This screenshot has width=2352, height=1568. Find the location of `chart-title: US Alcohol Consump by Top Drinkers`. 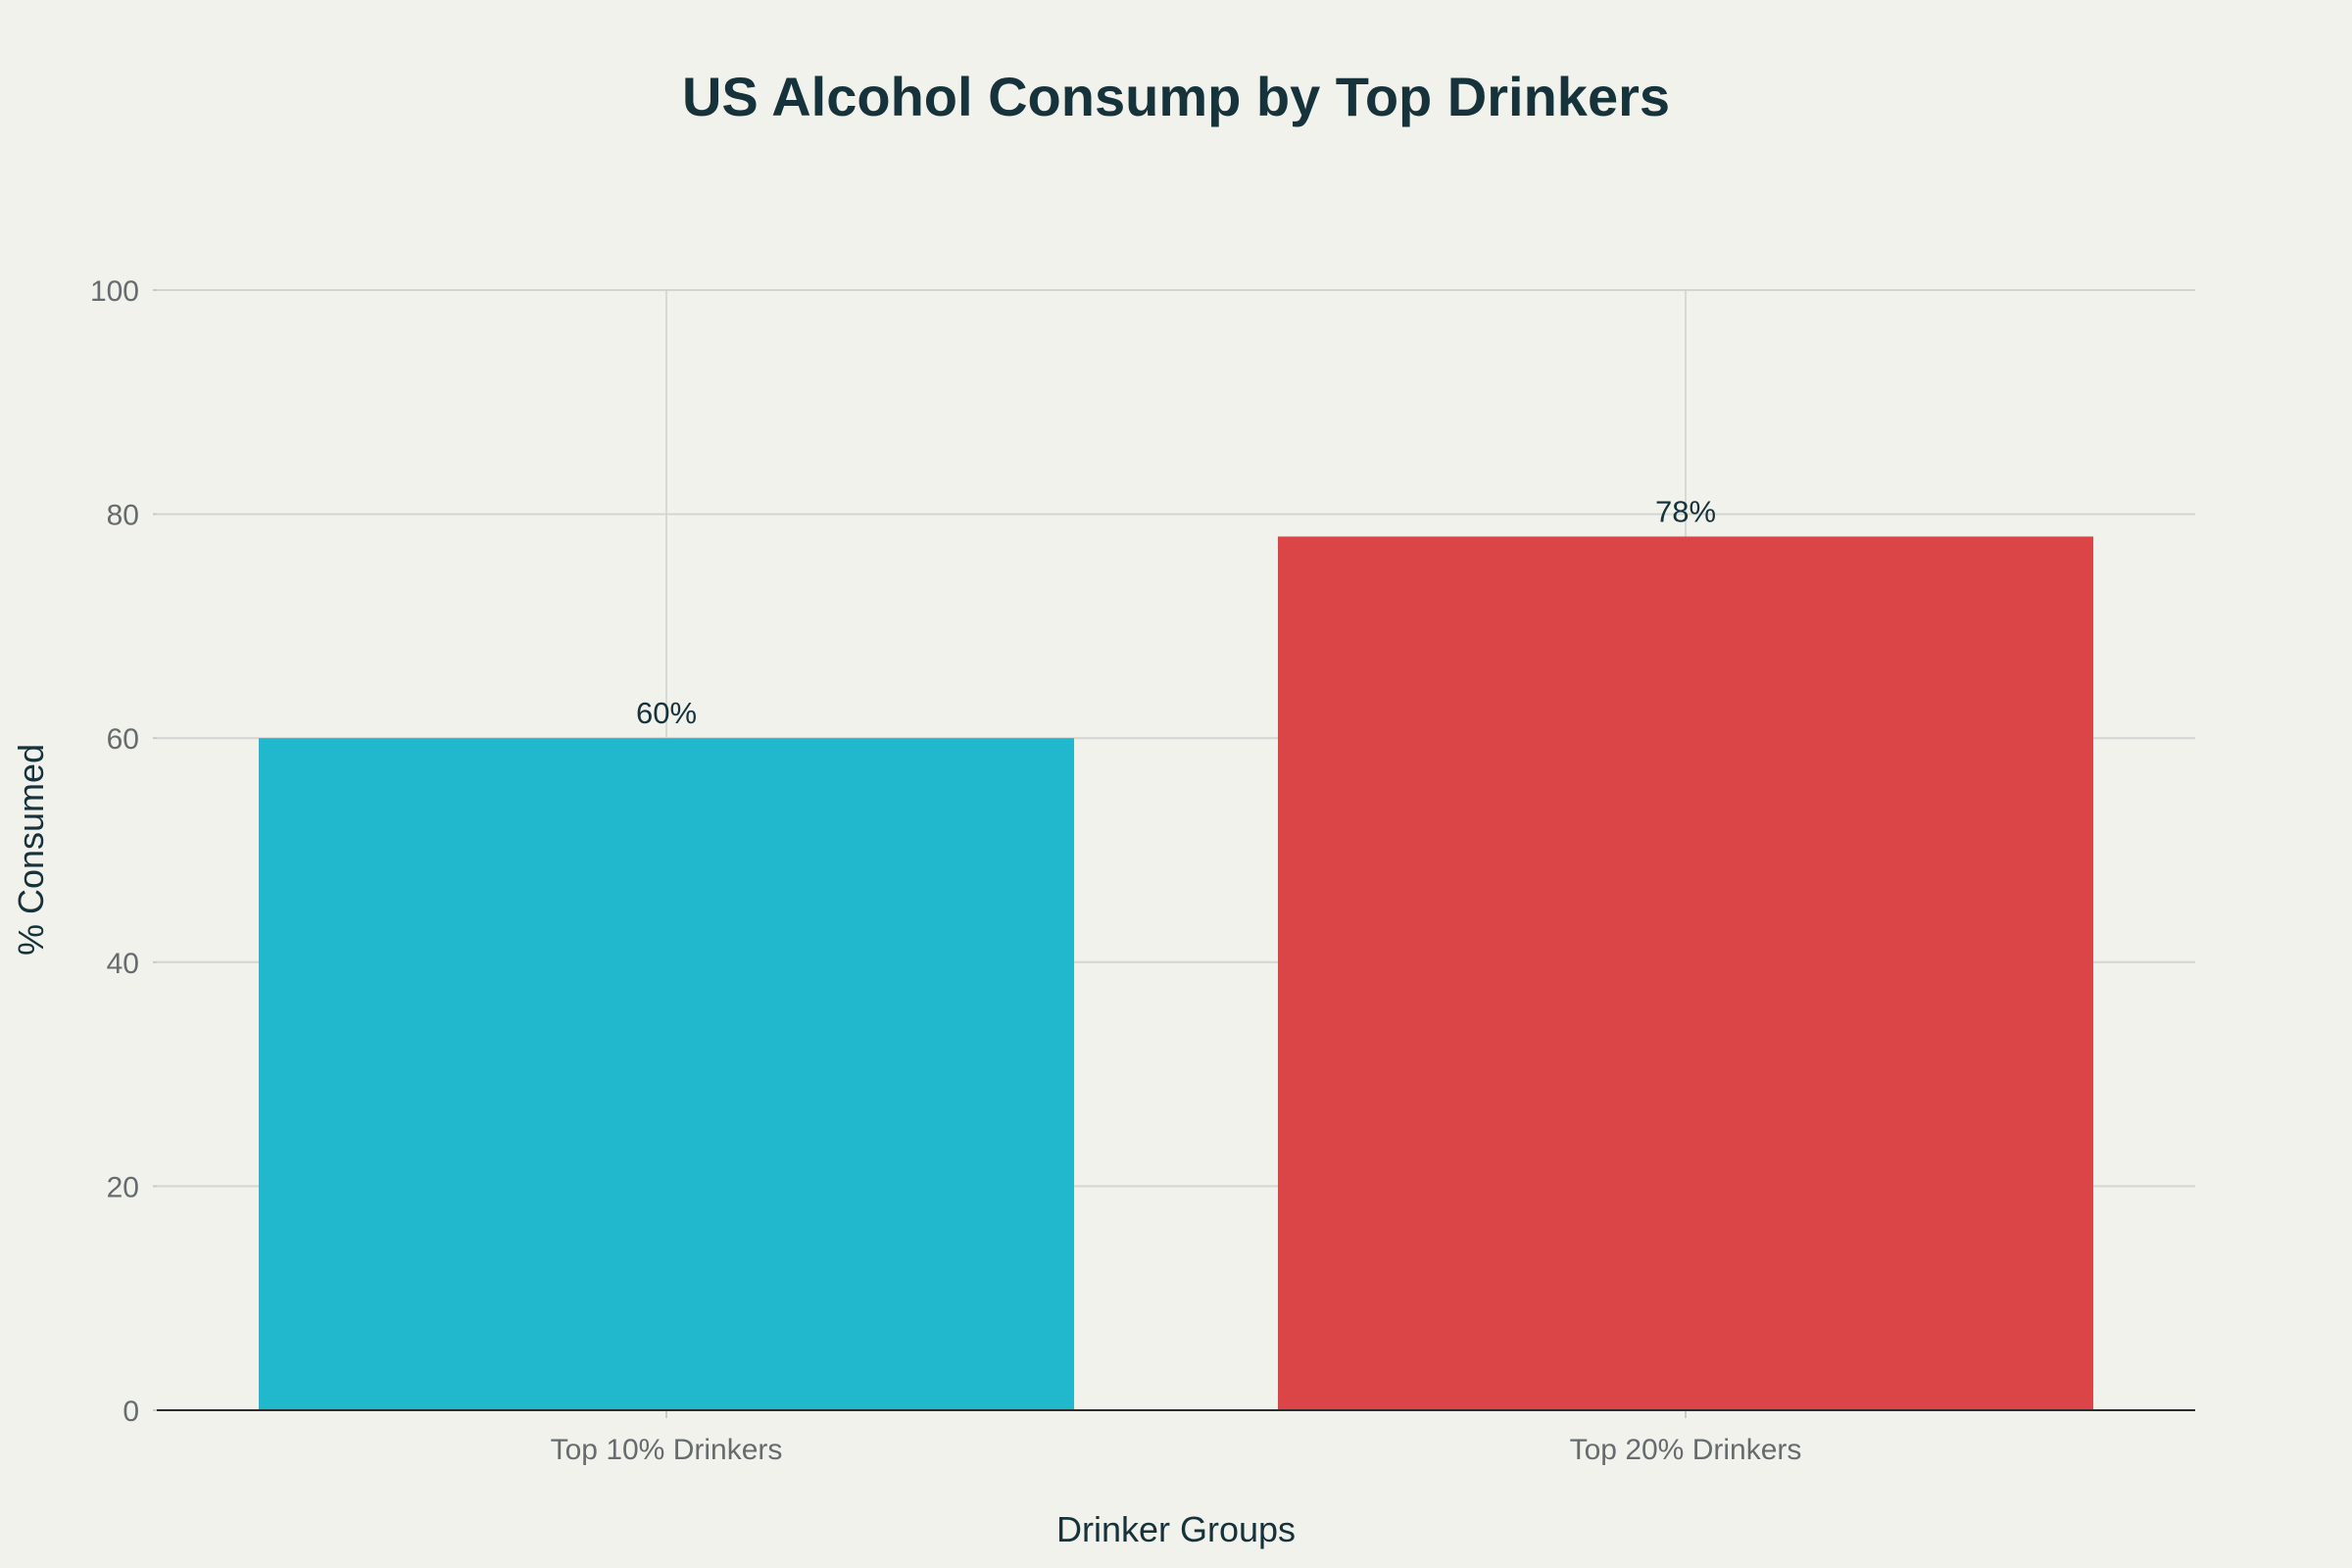

chart-title: US Alcohol Consump by Top Drinkers is located at coordinates (1176, 96).